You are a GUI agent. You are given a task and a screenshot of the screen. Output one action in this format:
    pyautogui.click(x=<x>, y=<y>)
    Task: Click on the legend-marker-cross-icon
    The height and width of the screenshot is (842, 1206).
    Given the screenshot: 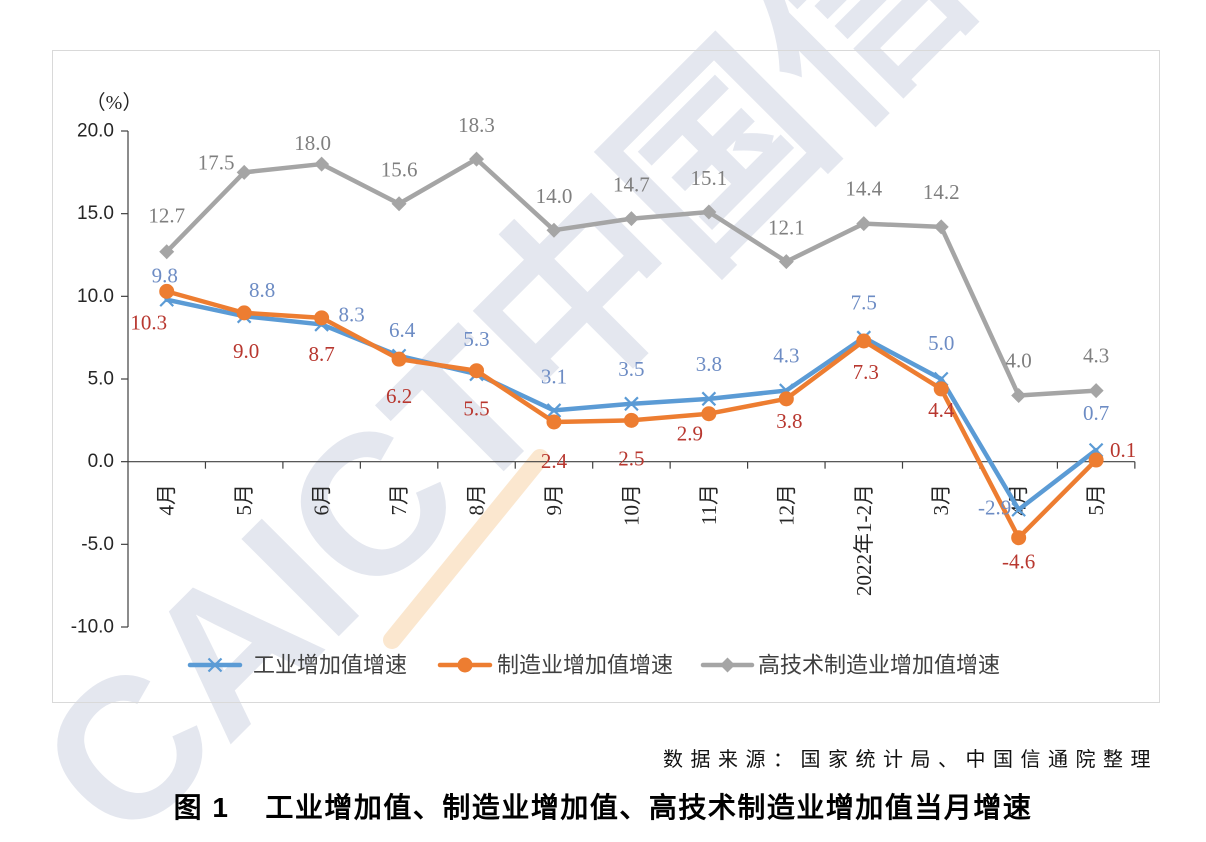 What is the action you would take?
    pyautogui.click(x=215, y=665)
    